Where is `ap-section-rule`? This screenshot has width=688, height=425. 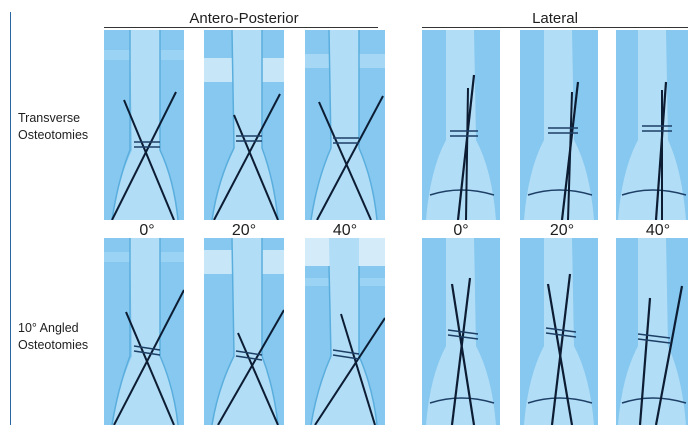
ap-section-rule is located at coordinates (241, 27).